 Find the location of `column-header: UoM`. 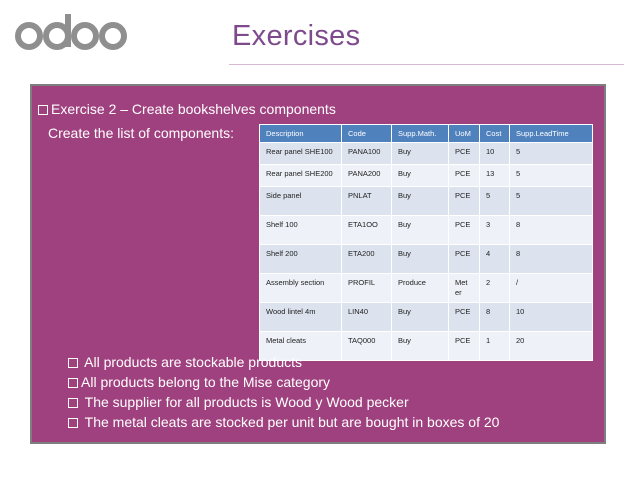

column-header: UoM is located at coordinates (464, 133).